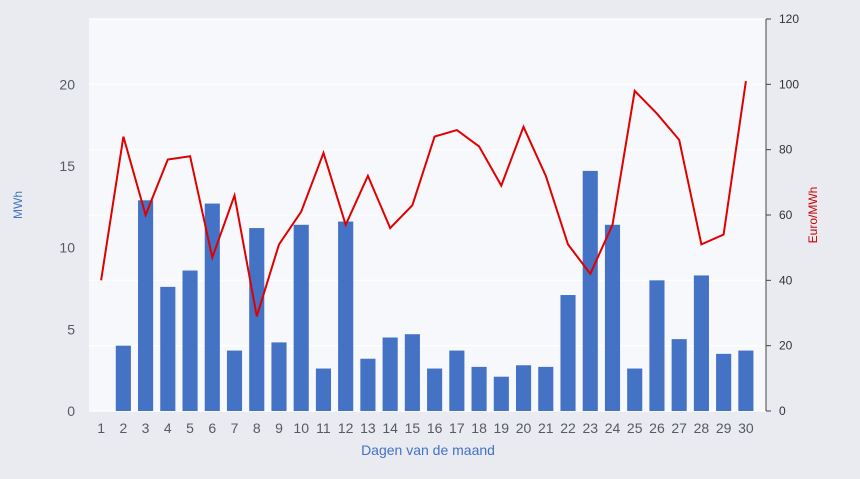  What do you see at coordinates (746, 428) in the screenshot?
I see `x-tick-label: 30` at bounding box center [746, 428].